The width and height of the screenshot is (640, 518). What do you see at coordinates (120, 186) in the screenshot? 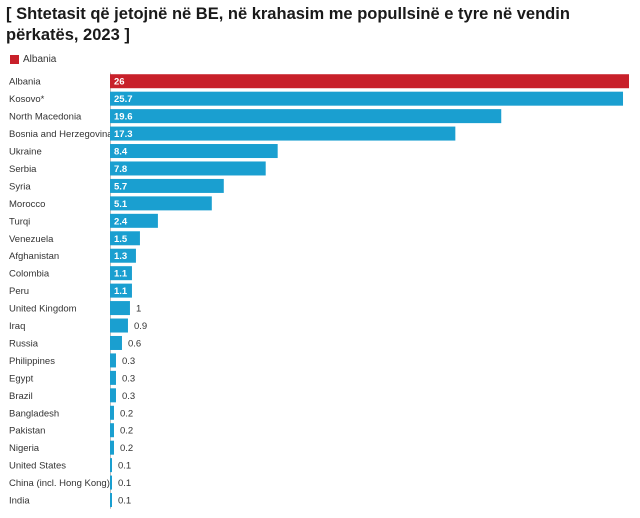
I see `value-label-syria: 5.7` at bounding box center [120, 186].